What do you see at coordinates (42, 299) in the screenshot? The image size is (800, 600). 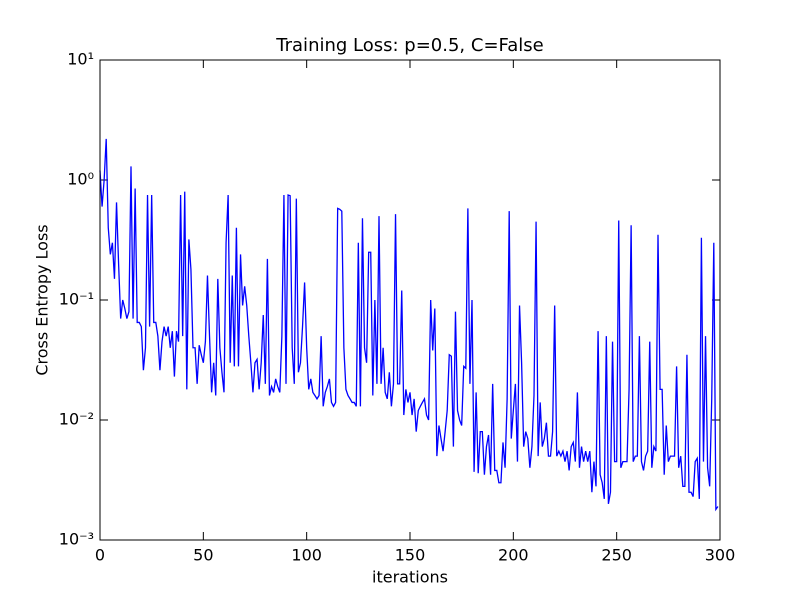 I see `y-axis-label: Cross Entropy Loss` at bounding box center [42, 299].